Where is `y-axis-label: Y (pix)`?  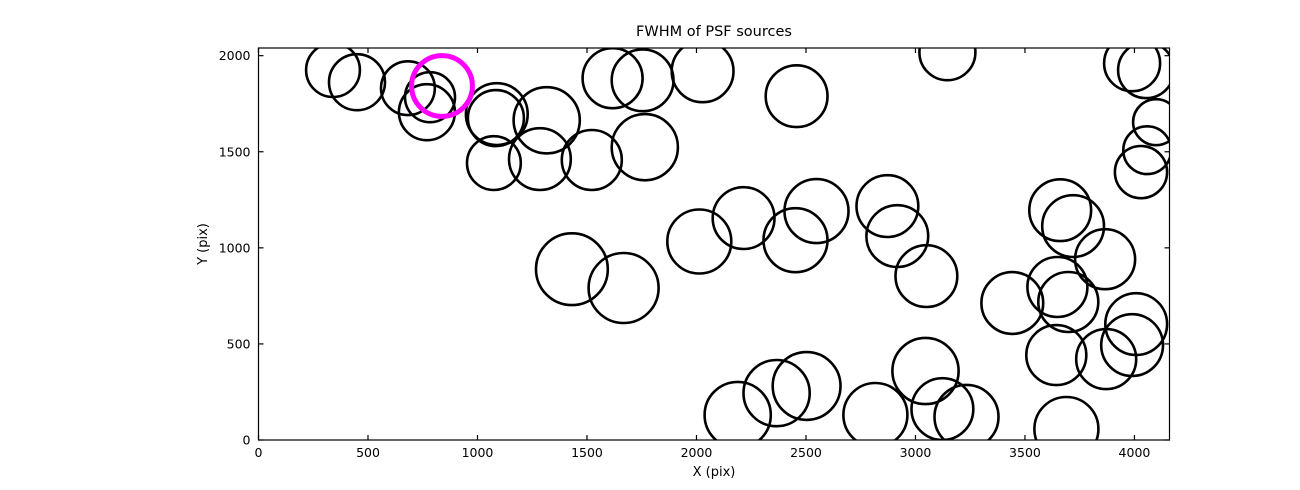
y-axis-label: Y (pix) is located at coordinates (203, 244).